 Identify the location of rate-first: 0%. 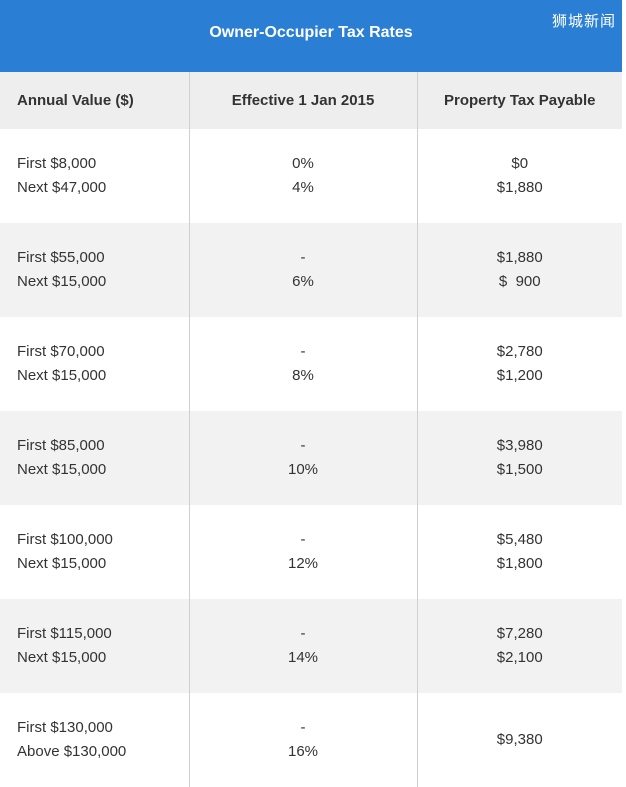
(303, 163).